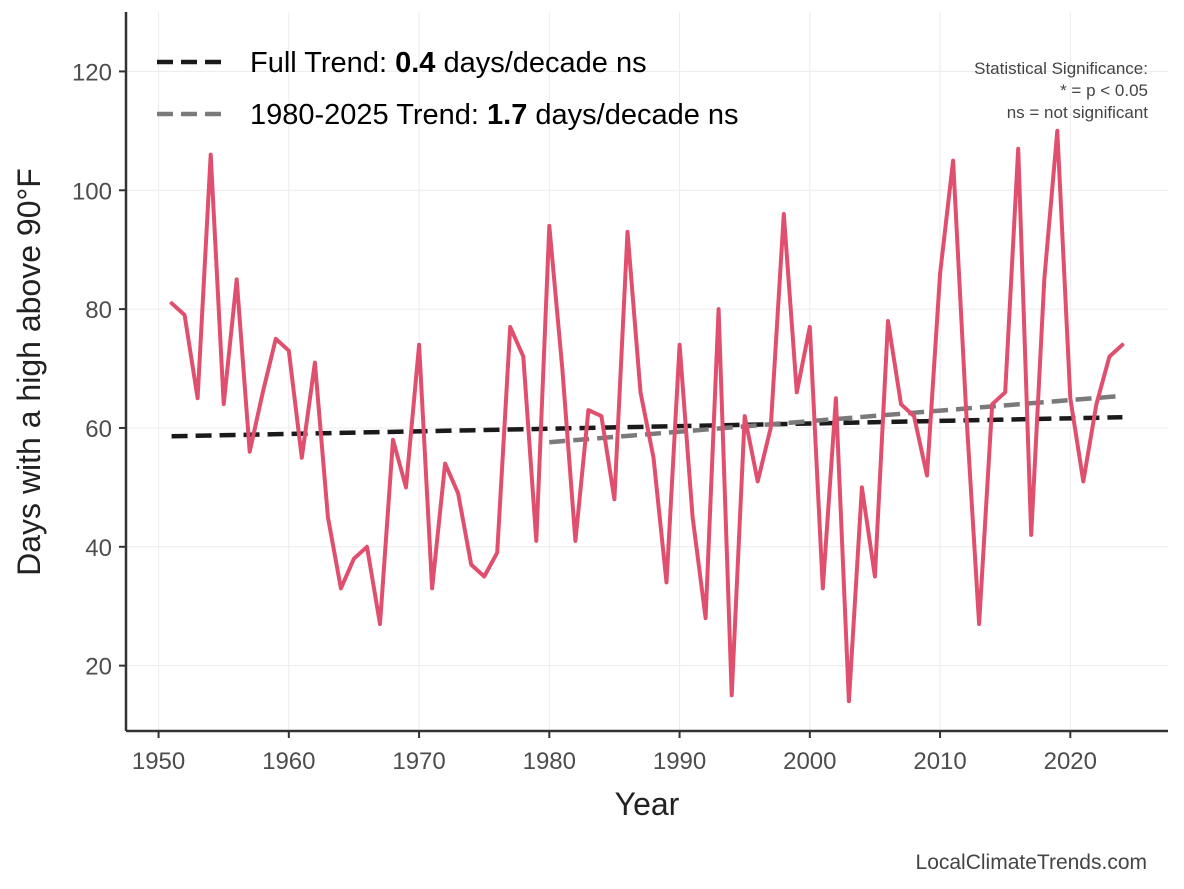 This screenshot has width=1184, height=889. I want to click on x-tick-label-1970: 1970, so click(418, 761).